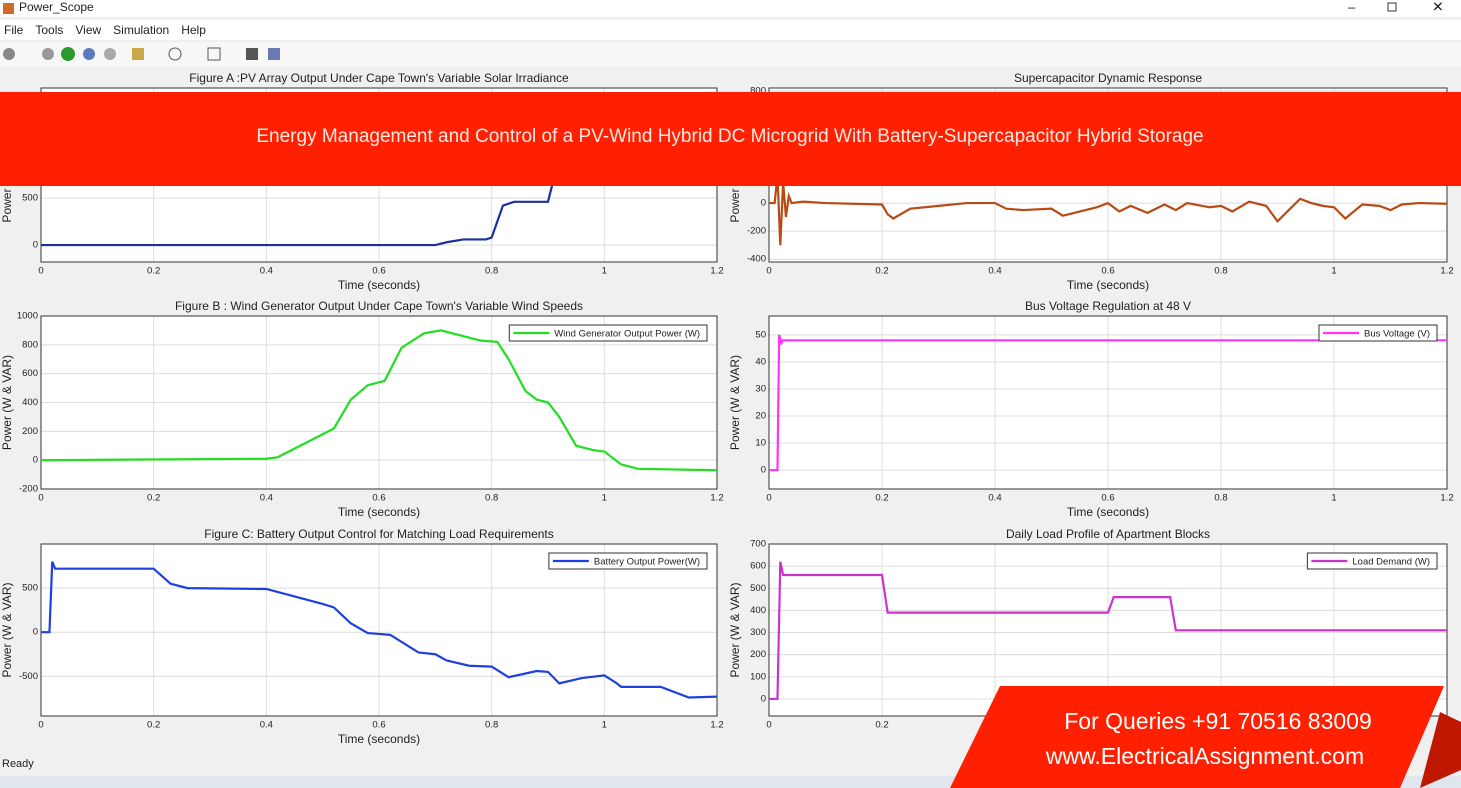  Describe the element at coordinates (68, 54) in the screenshot. I see `run-icon` at that location.